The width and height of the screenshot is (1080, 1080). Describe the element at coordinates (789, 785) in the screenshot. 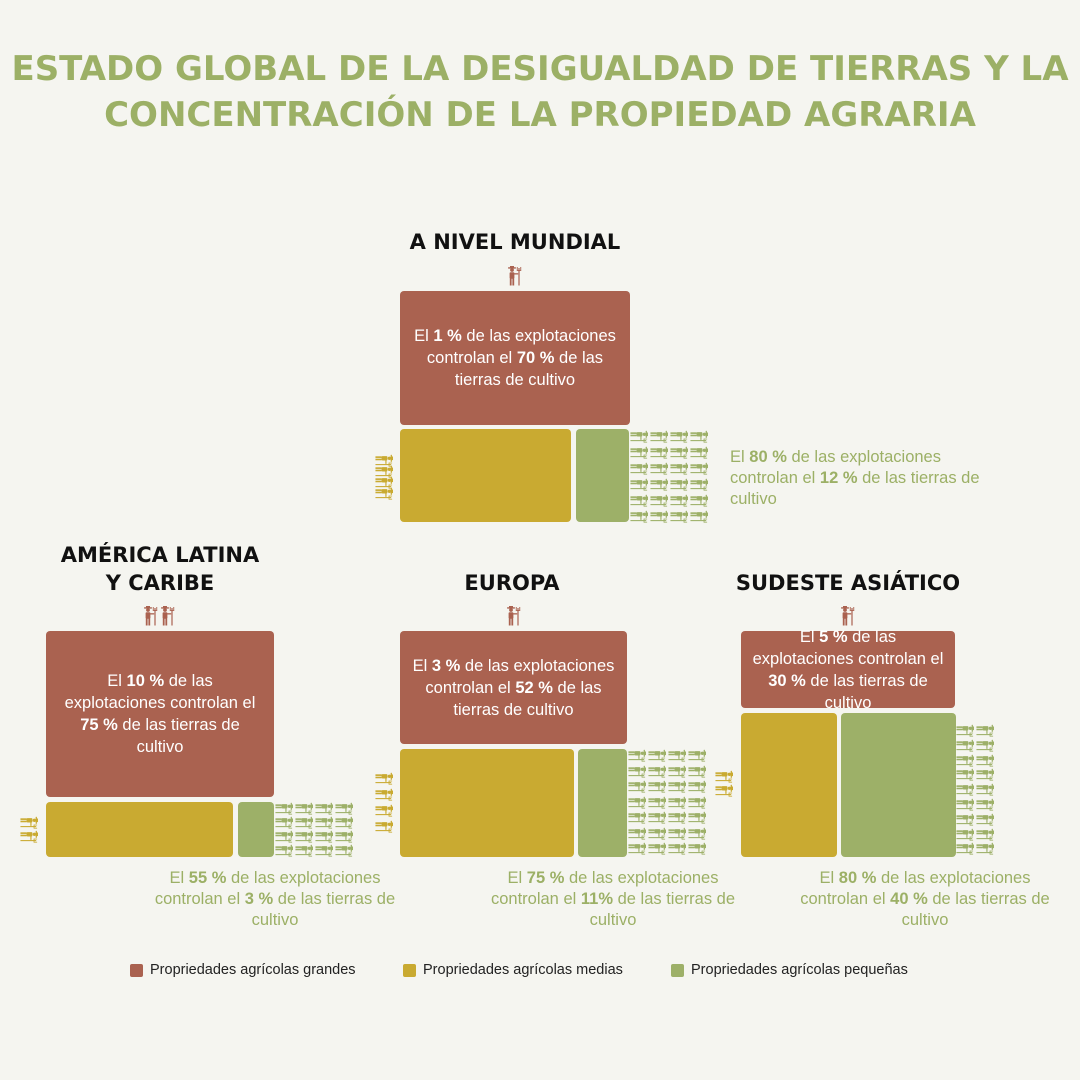

I see `medium-farms-block-sea` at that location.